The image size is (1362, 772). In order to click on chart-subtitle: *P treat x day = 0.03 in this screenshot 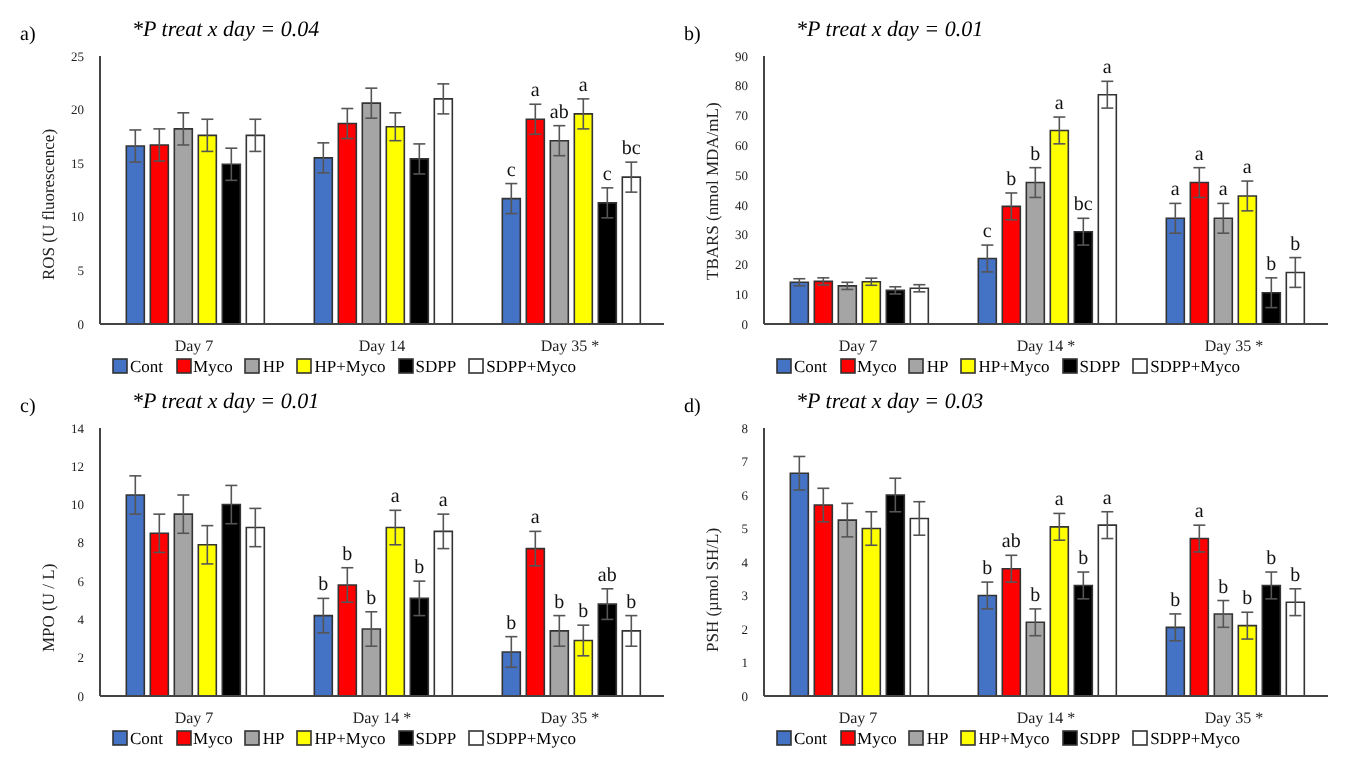, I will do `click(890, 402)`.